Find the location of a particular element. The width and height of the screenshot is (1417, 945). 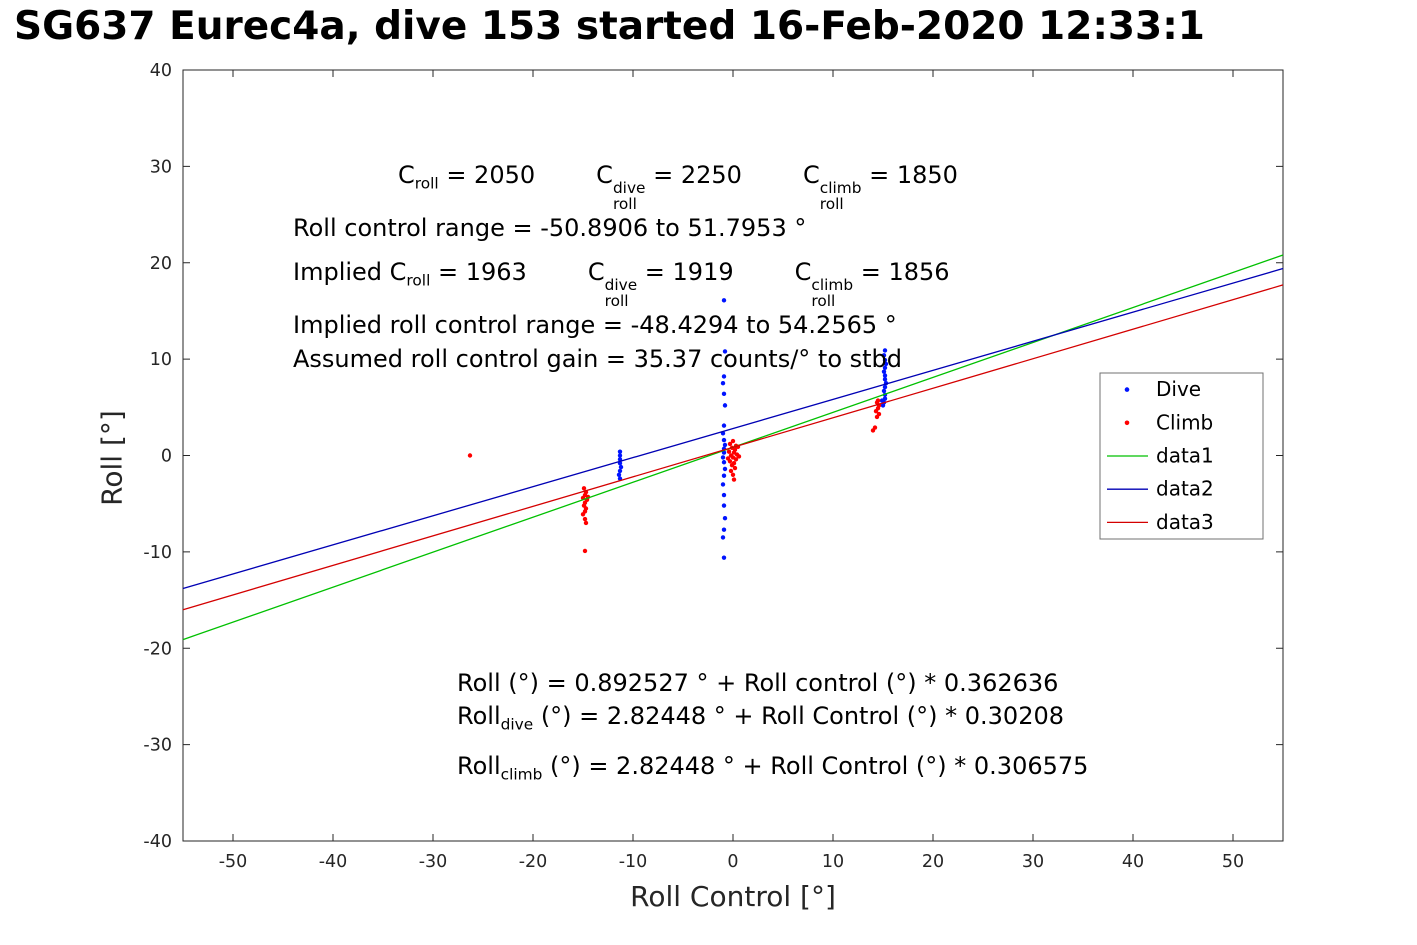

x-tick-label: -10 is located at coordinates (633, 862).